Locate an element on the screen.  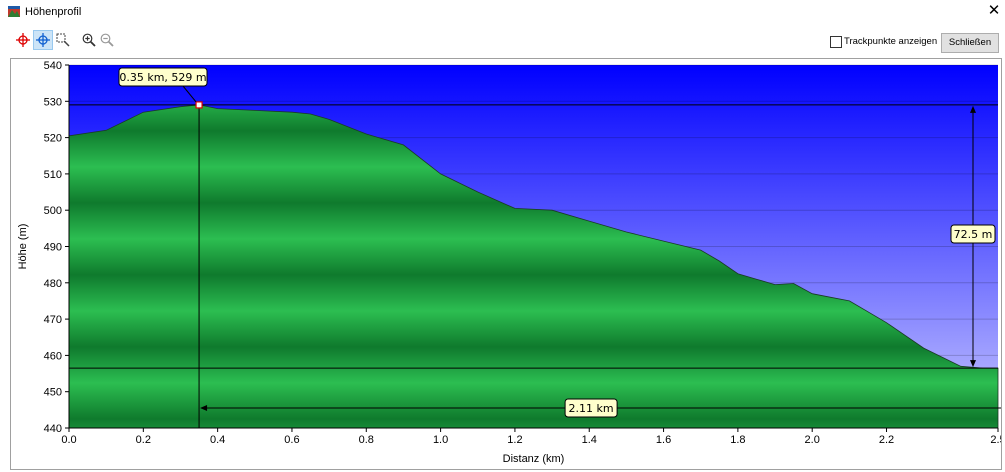
y-tick-label-530: 530 is located at coordinates (53, 102).